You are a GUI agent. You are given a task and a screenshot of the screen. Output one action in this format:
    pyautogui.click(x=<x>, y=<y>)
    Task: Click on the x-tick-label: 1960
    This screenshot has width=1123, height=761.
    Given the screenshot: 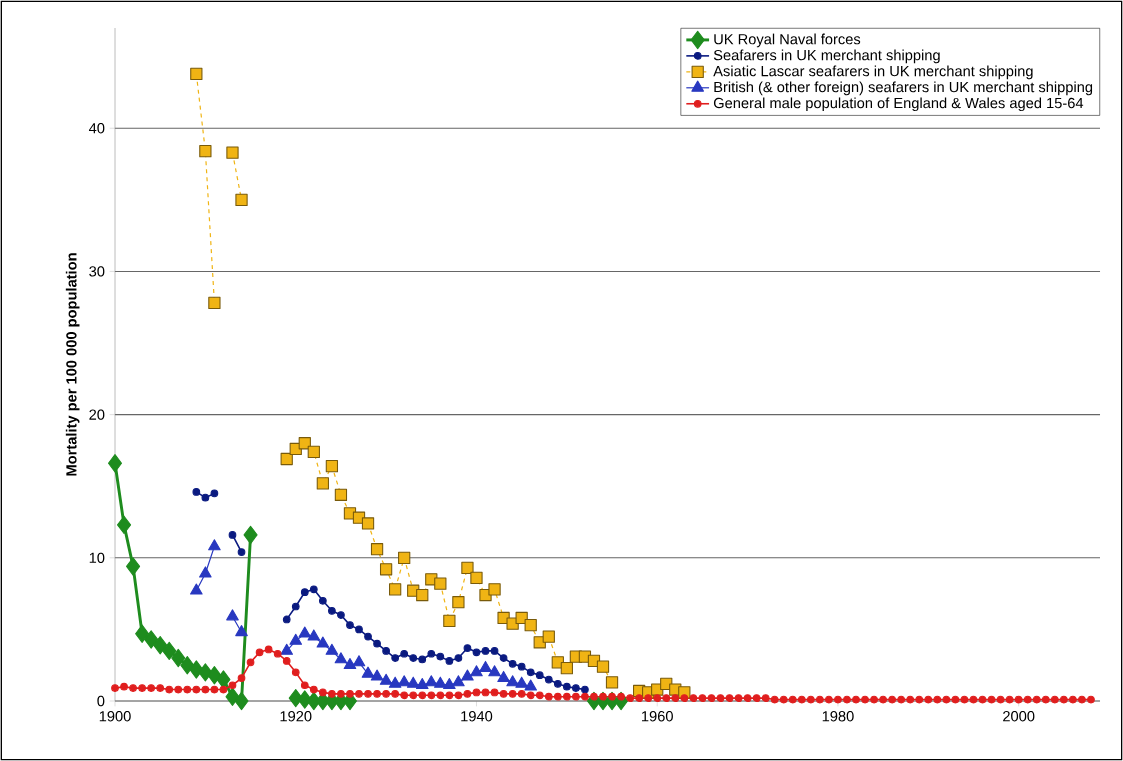 What is the action you would take?
    pyautogui.click(x=657, y=716)
    